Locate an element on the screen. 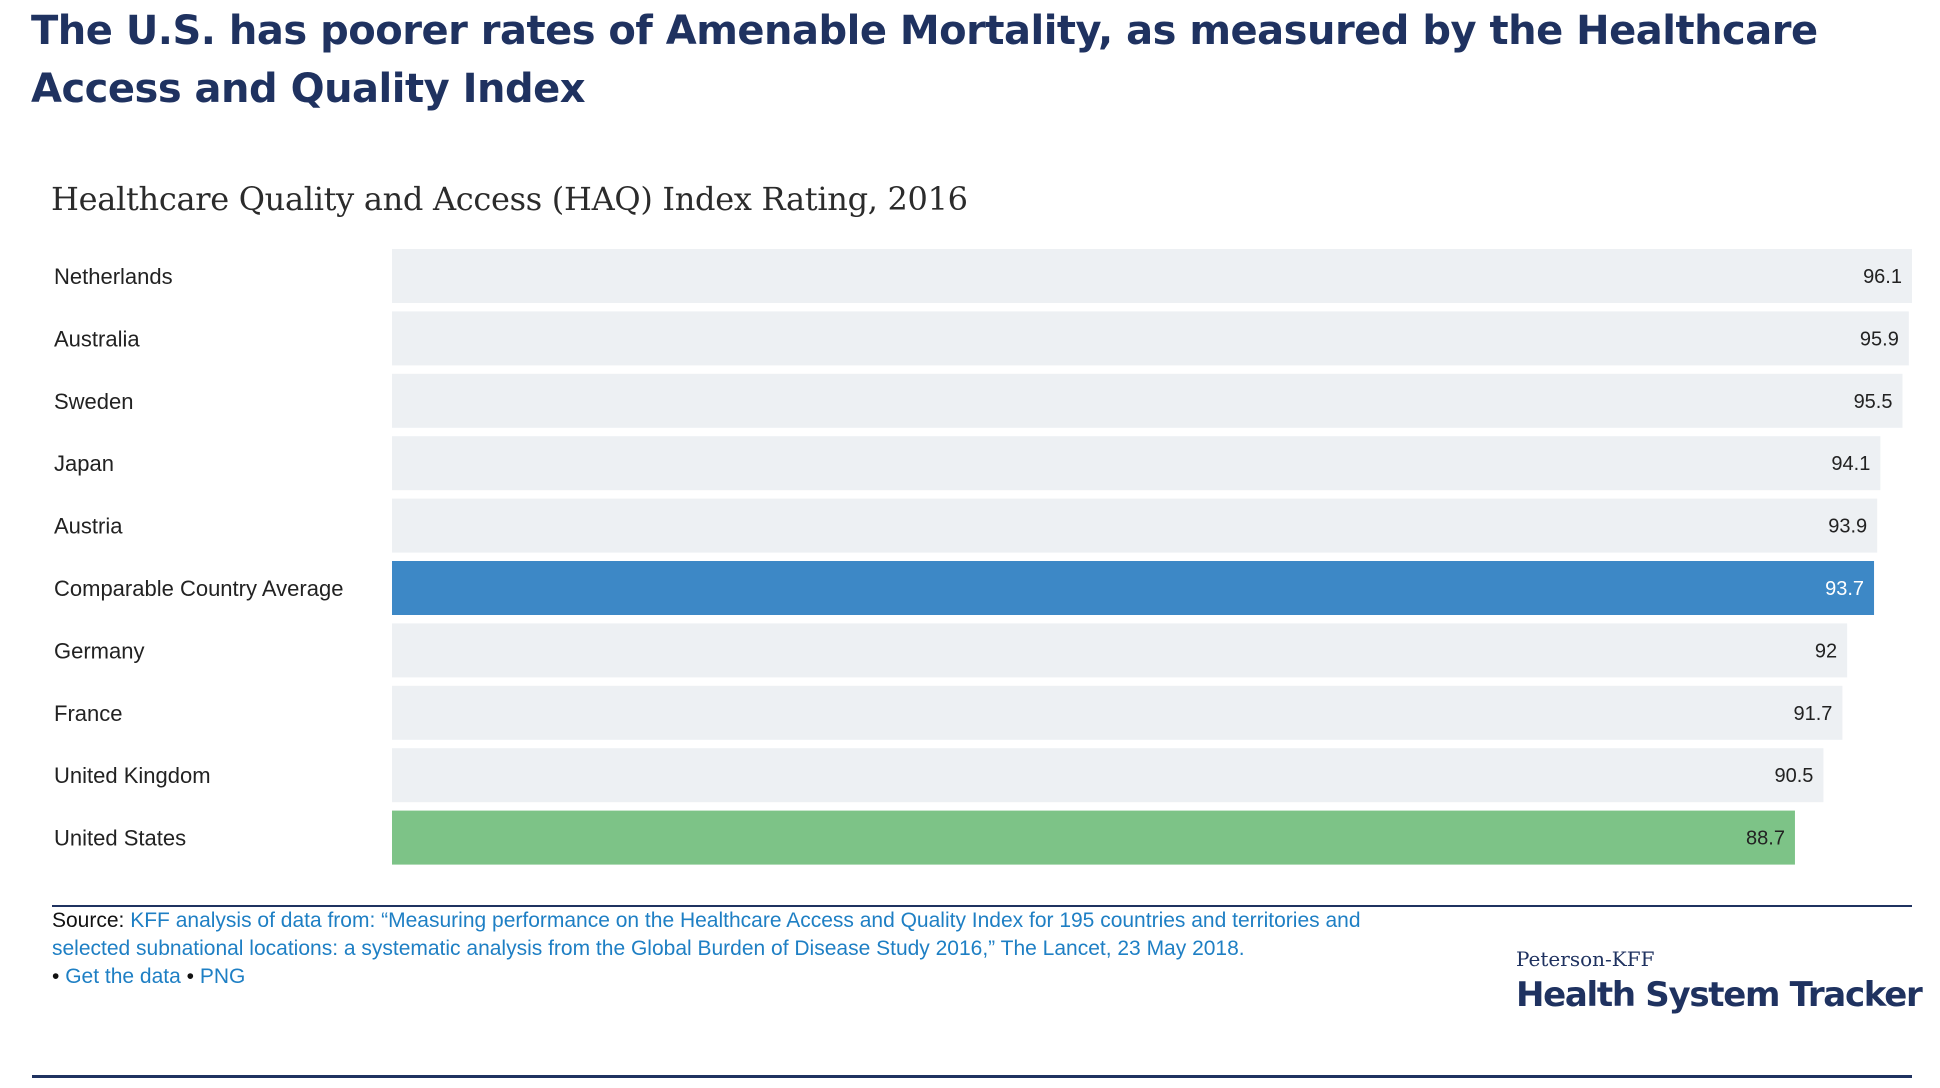  category-label-sweden: Sweden is located at coordinates (94, 401).